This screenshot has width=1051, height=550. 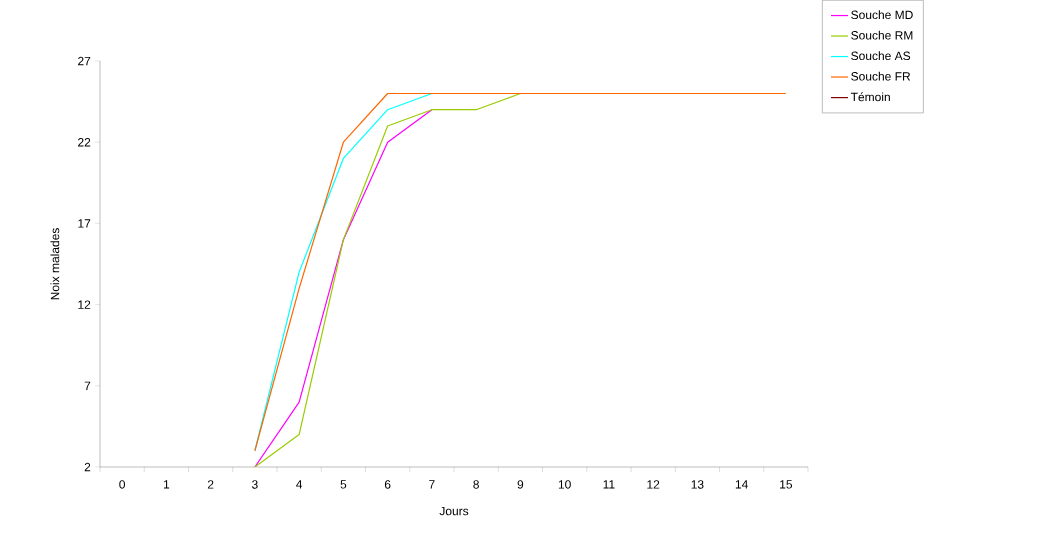 What do you see at coordinates (741, 484) in the screenshot?
I see `x-tick-label: 14` at bounding box center [741, 484].